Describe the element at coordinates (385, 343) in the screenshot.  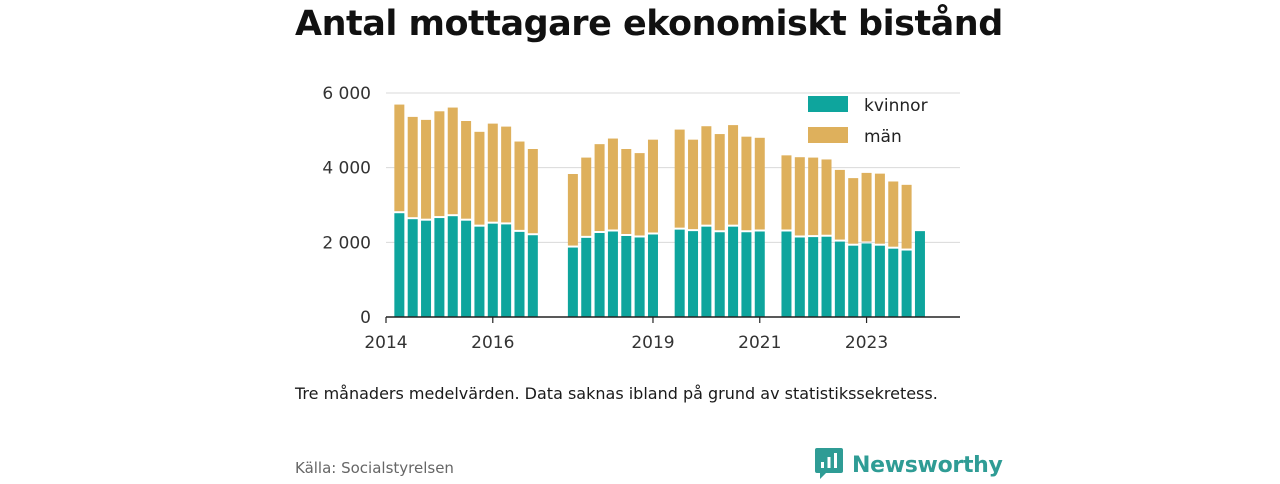
I see `x-tick-label: 2014` at that location.